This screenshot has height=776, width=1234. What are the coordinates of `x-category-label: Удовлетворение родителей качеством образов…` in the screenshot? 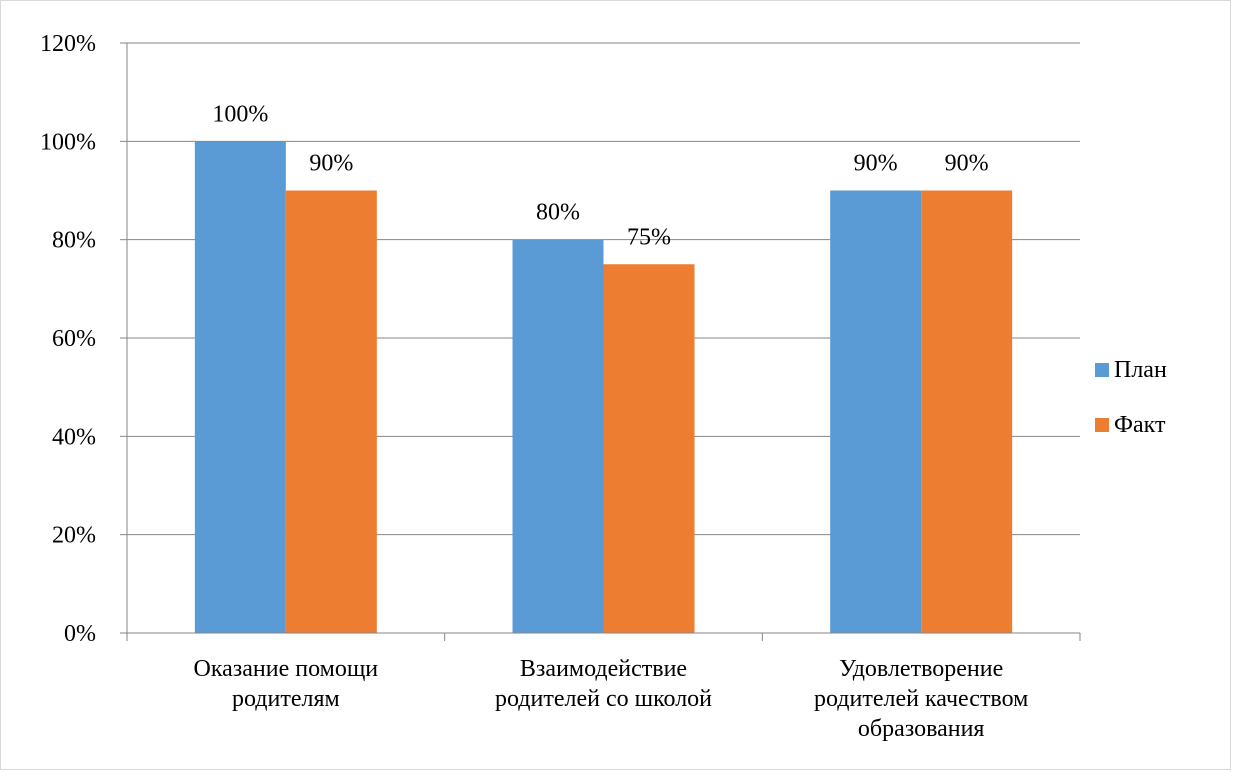 It's located at (921, 699).